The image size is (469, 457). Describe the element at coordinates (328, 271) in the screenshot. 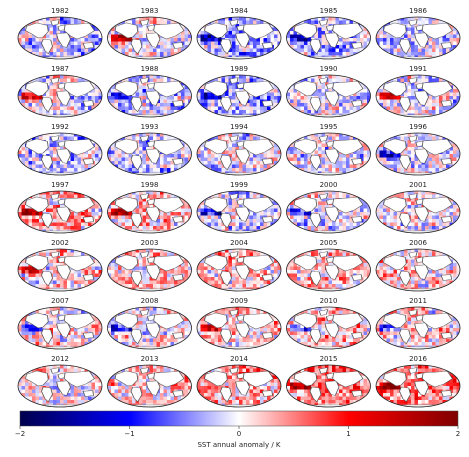

I see `land-mask-2005` at that location.